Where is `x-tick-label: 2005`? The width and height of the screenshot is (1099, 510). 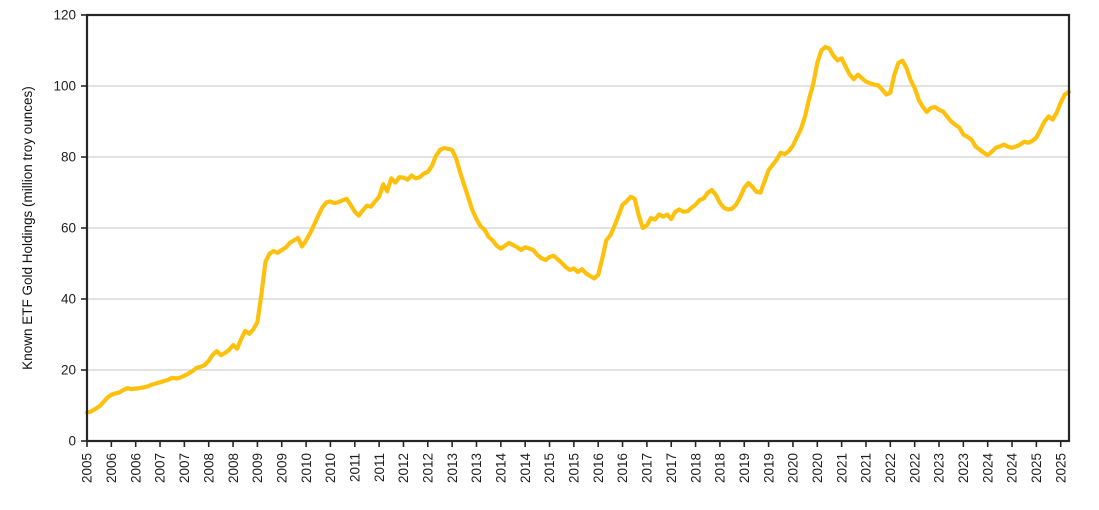 x-tick-label: 2005 is located at coordinates (87, 468).